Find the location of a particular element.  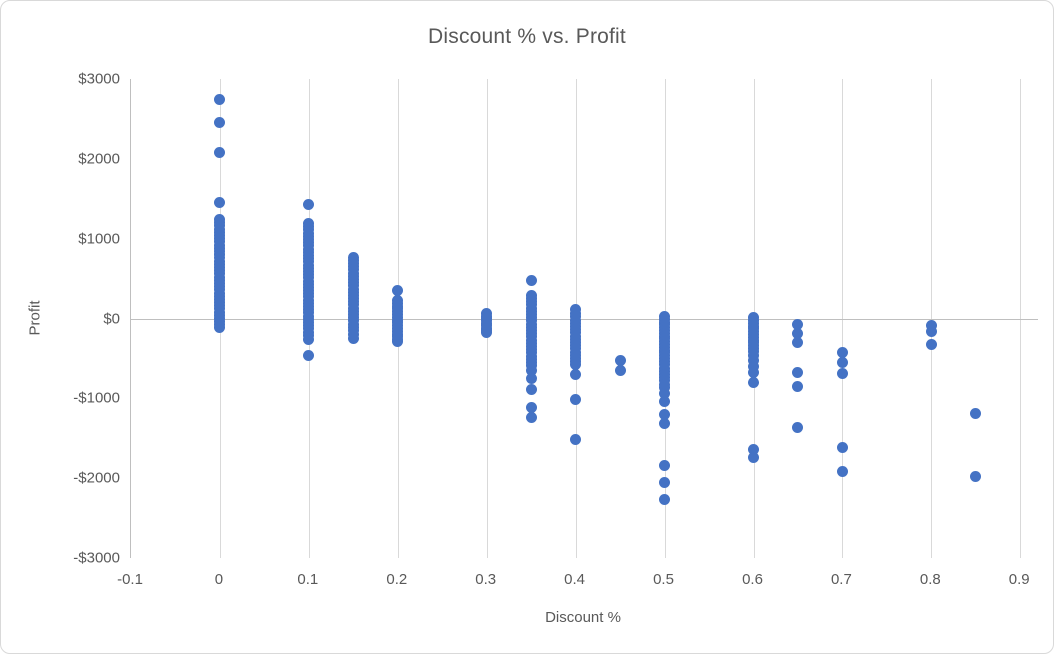

y-tick-label: -$3000 is located at coordinates (96, 558).